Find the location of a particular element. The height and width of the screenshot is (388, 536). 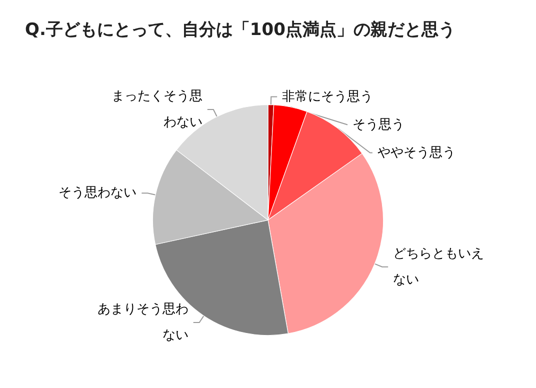

slice-label: 非常にそう思う is located at coordinates (328, 96).